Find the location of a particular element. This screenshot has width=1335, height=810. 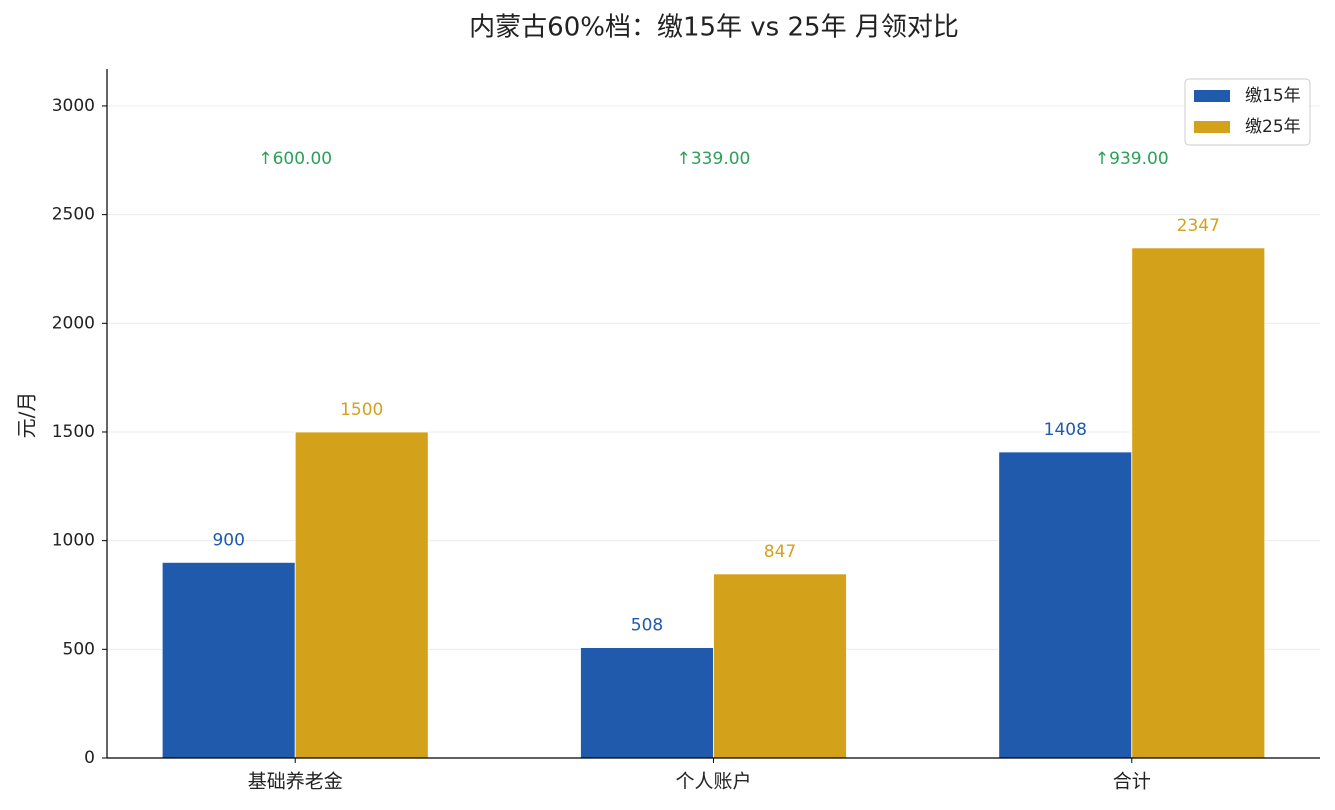

y-tick-label: 500 is located at coordinates (79, 649).